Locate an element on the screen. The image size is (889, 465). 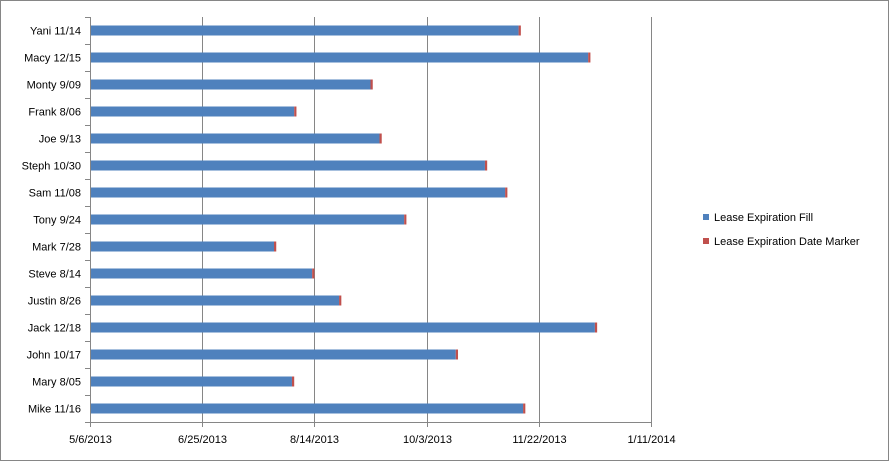
y-tick-label: Mike 11/16 is located at coordinates (54, 410).